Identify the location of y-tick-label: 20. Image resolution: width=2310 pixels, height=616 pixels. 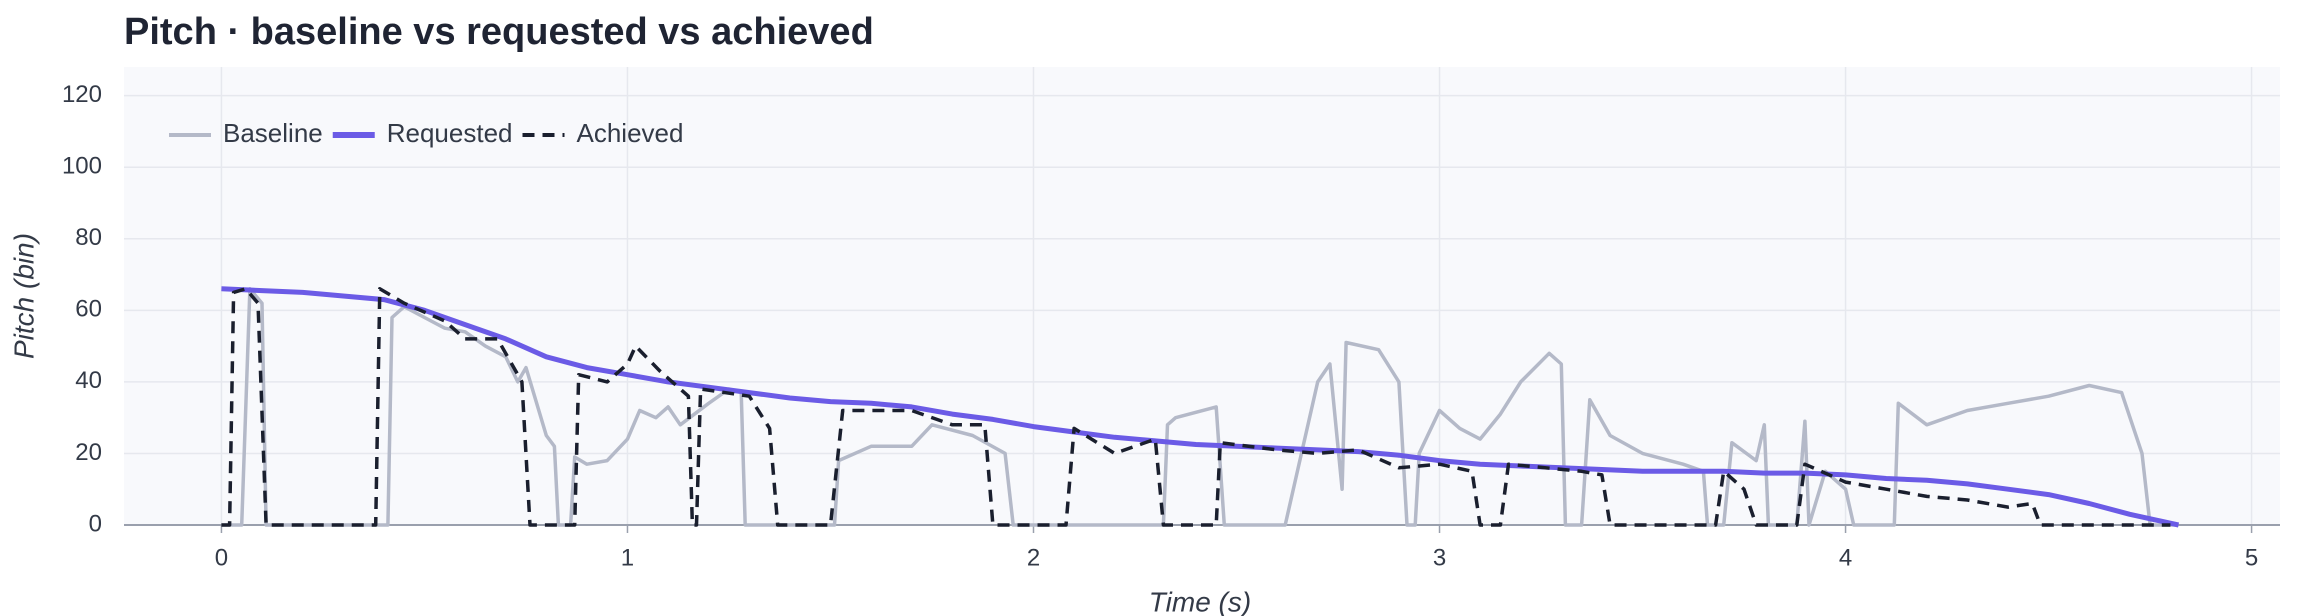
(88, 452).